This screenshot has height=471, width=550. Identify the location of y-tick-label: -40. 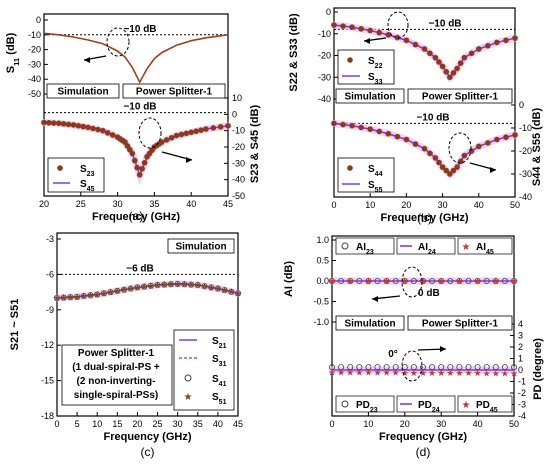
(34, 79).